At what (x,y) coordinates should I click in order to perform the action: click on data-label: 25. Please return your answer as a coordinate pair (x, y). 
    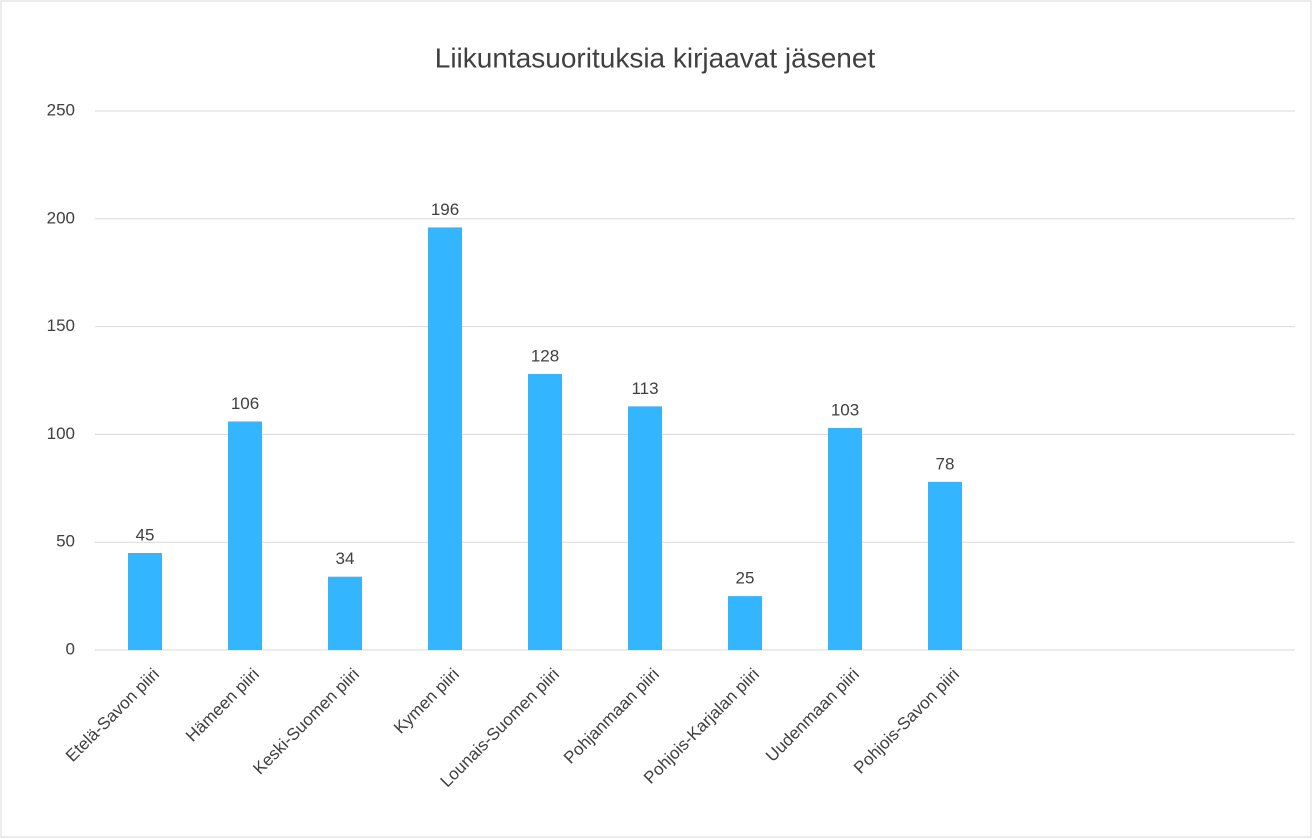
    Looking at the image, I should click on (745, 578).